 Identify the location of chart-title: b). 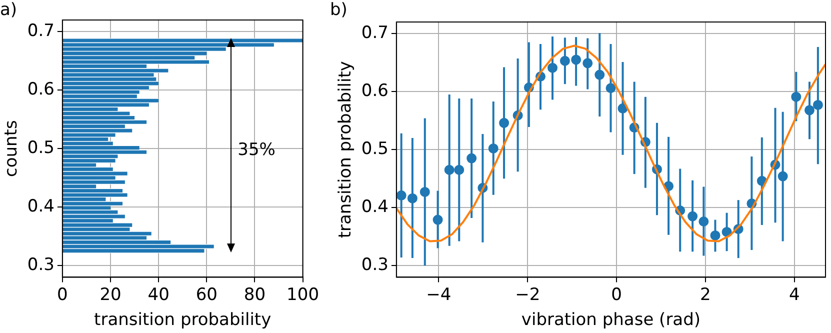
(339, 10).